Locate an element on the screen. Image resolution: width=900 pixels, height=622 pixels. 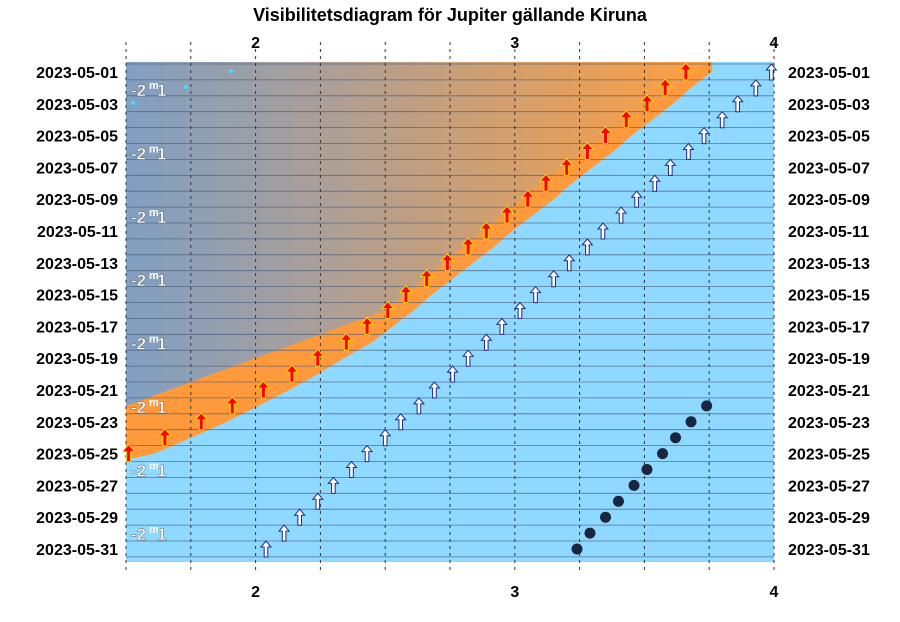
date-label-left: 2023-05-13 is located at coordinates (77, 264).